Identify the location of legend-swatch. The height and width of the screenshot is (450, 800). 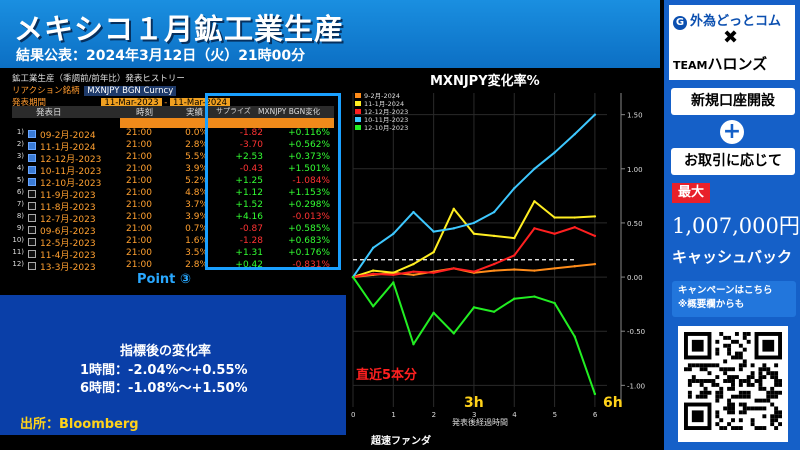
(358, 103).